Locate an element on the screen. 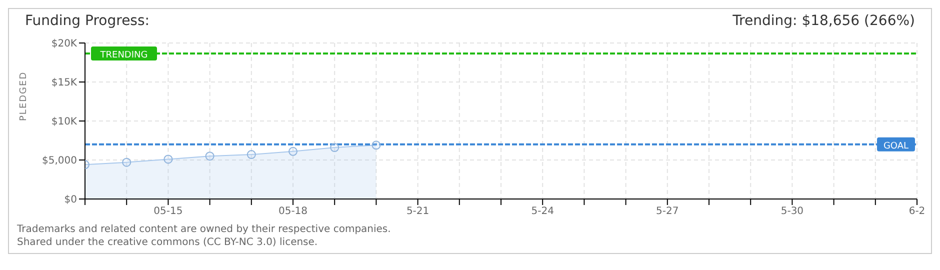  x-tick-label: 5-30 is located at coordinates (792, 212).